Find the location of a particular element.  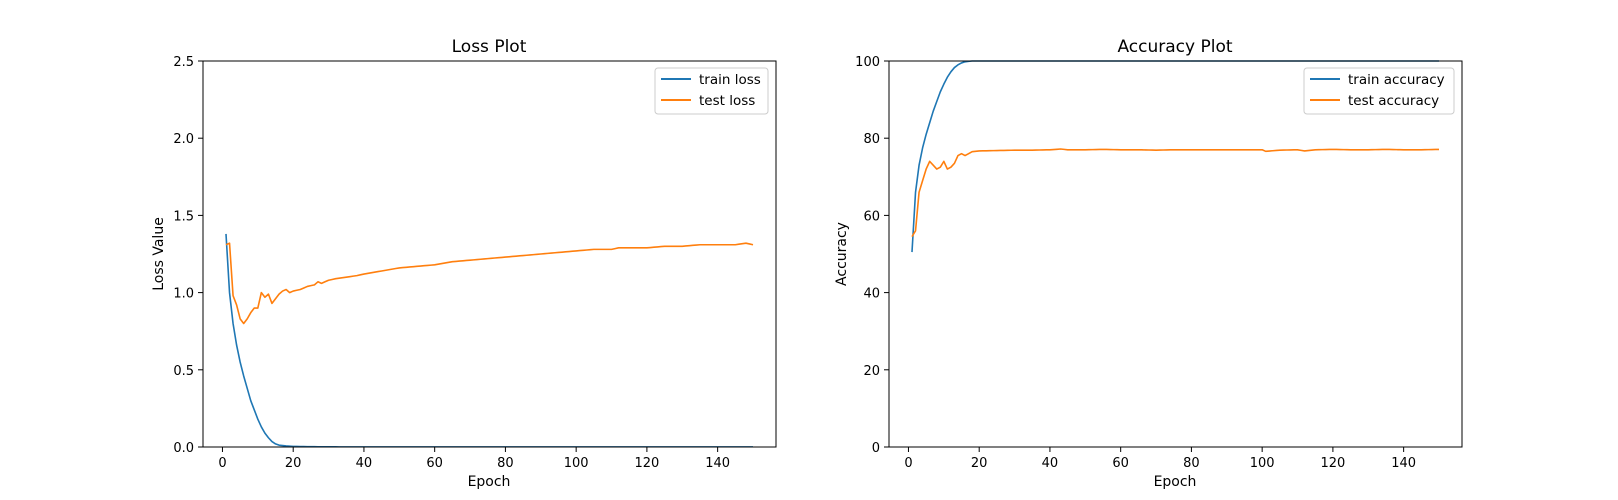

loss-plot-title: Loss Plot is located at coordinates (489, 47).